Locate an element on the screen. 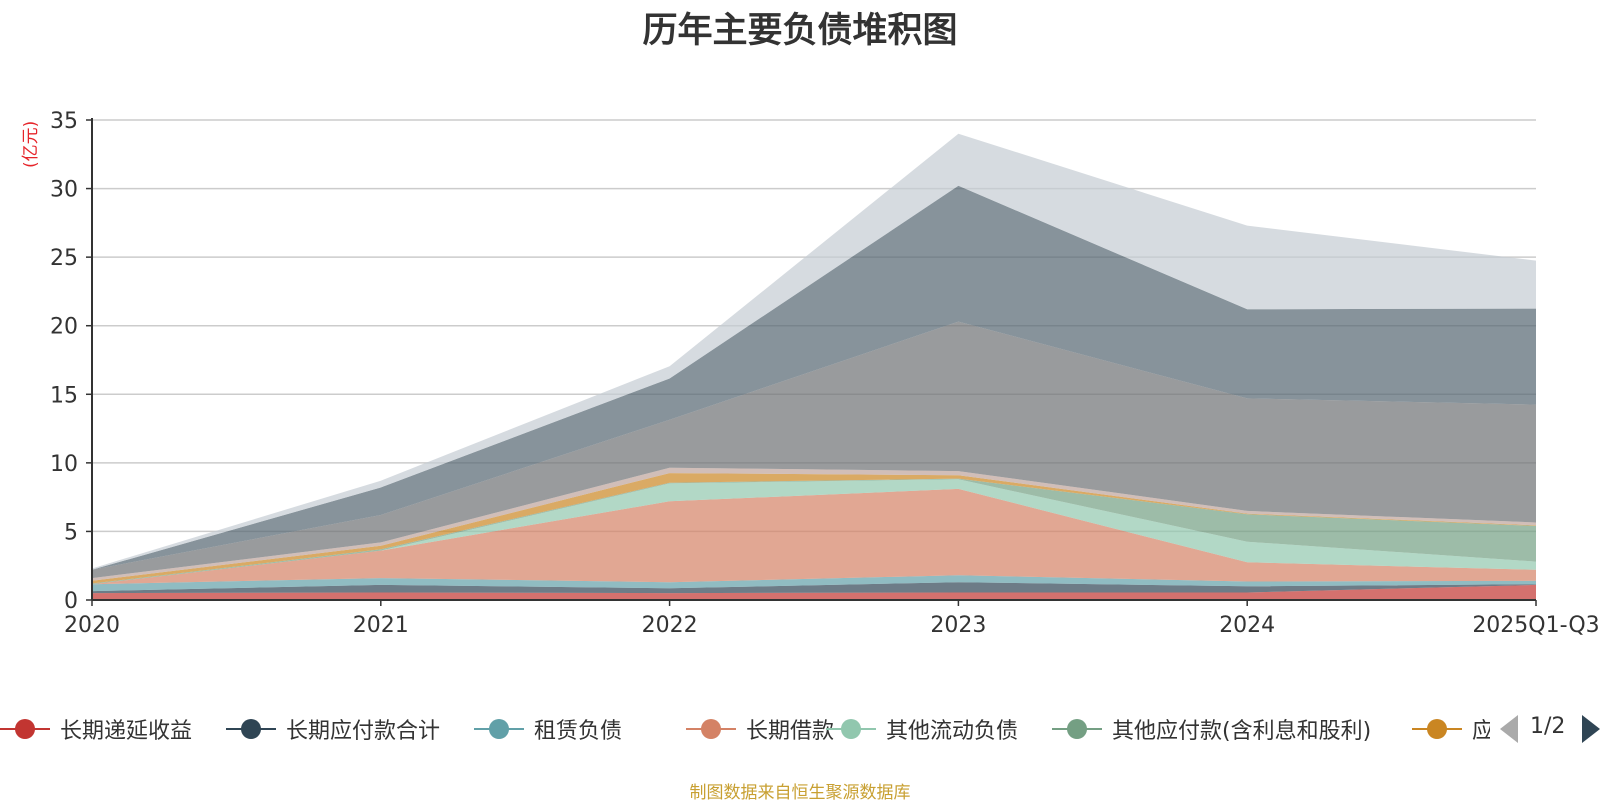 The image size is (1600, 803). legend-item: 长期递延收益 is located at coordinates (96, 729).